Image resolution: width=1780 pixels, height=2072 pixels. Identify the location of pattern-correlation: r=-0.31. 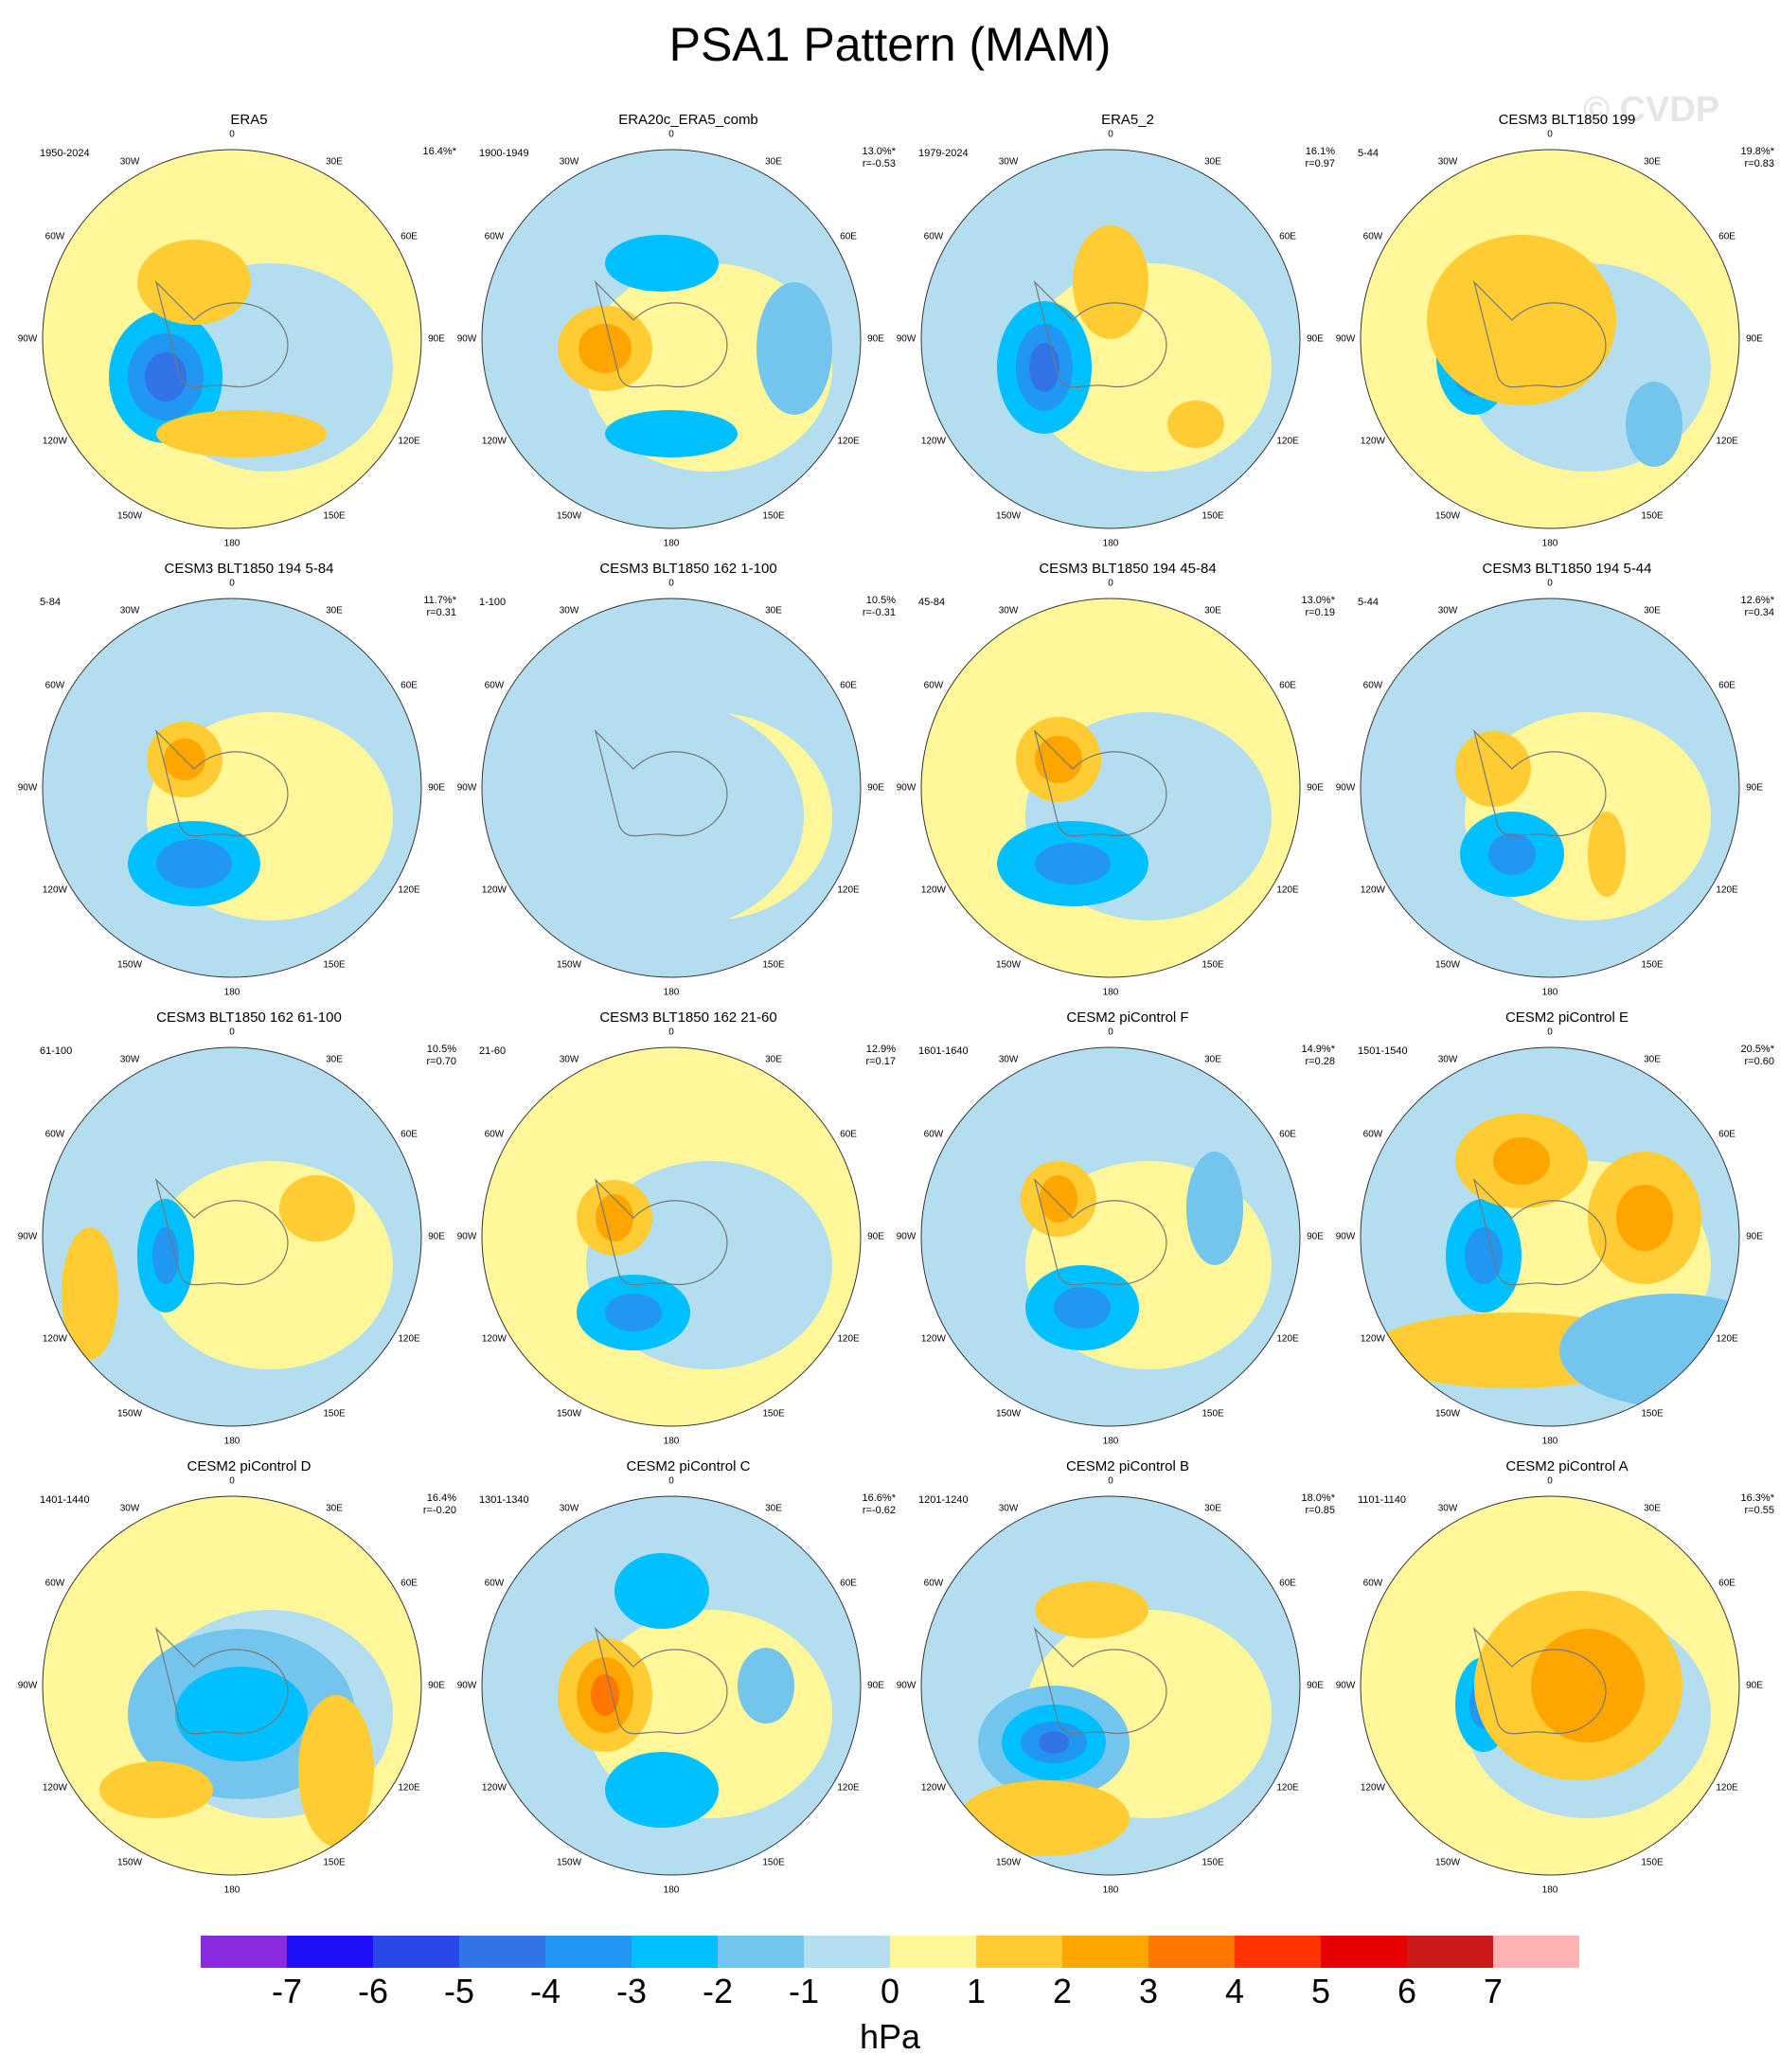
(879, 612).